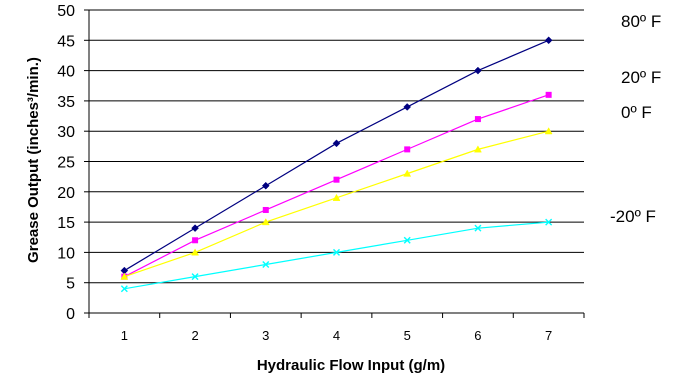  I want to click on y-tick-label: 50, so click(66, 11).